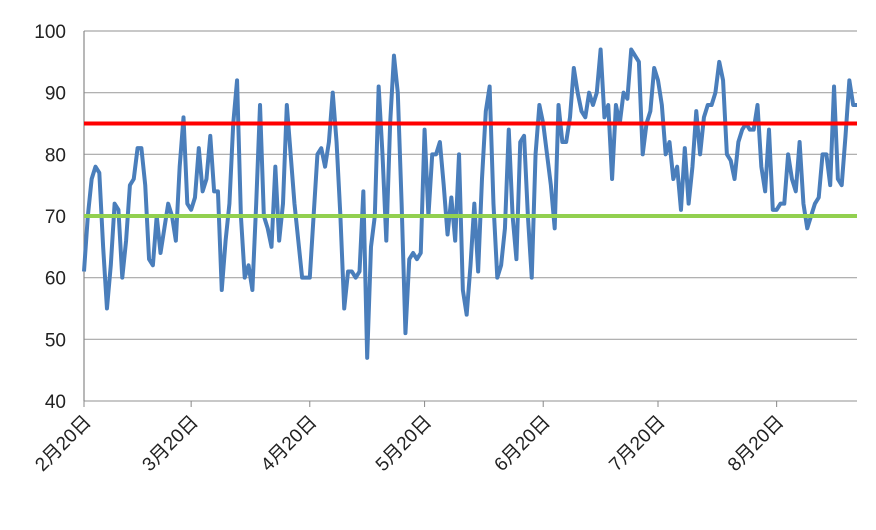 The width and height of the screenshot is (876, 530). What do you see at coordinates (637, 444) in the screenshot?
I see `x-tick-label: 7月20日` at bounding box center [637, 444].